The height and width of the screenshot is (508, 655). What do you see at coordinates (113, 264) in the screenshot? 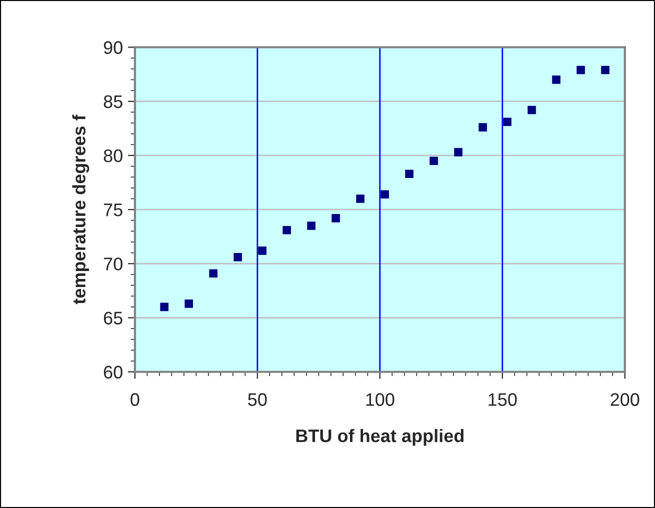
I see `y-tick-label: 70` at bounding box center [113, 264].